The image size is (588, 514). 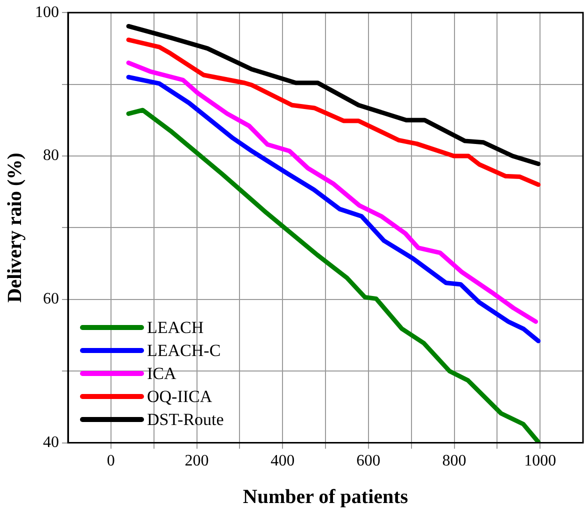 I want to click on x-tick-label: 600, so click(x=368, y=461).